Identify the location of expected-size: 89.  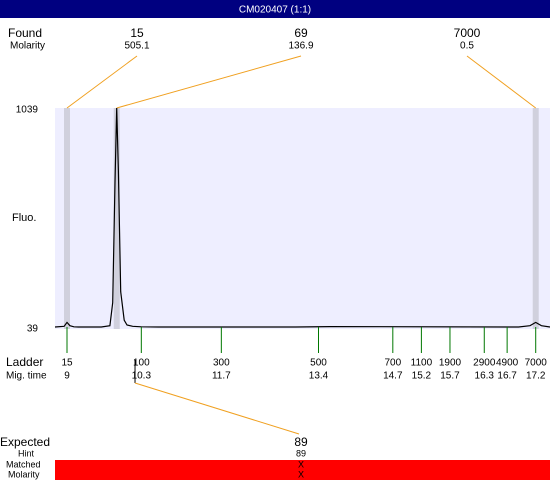
(301, 442).